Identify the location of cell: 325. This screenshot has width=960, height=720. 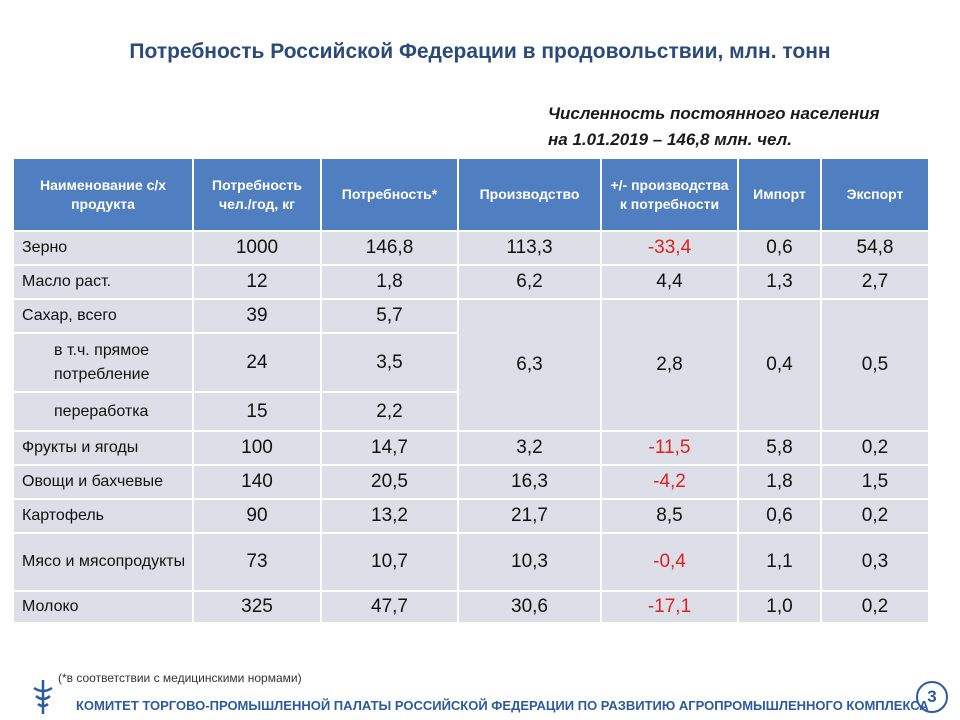
(257, 607).